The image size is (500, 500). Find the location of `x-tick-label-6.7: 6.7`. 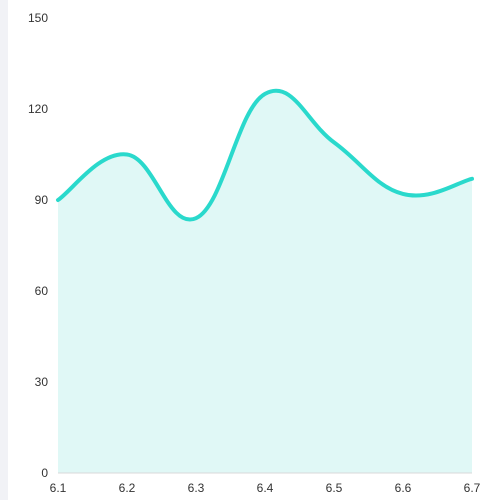

x-tick-label-6.7: 6.7 is located at coordinates (472, 488).